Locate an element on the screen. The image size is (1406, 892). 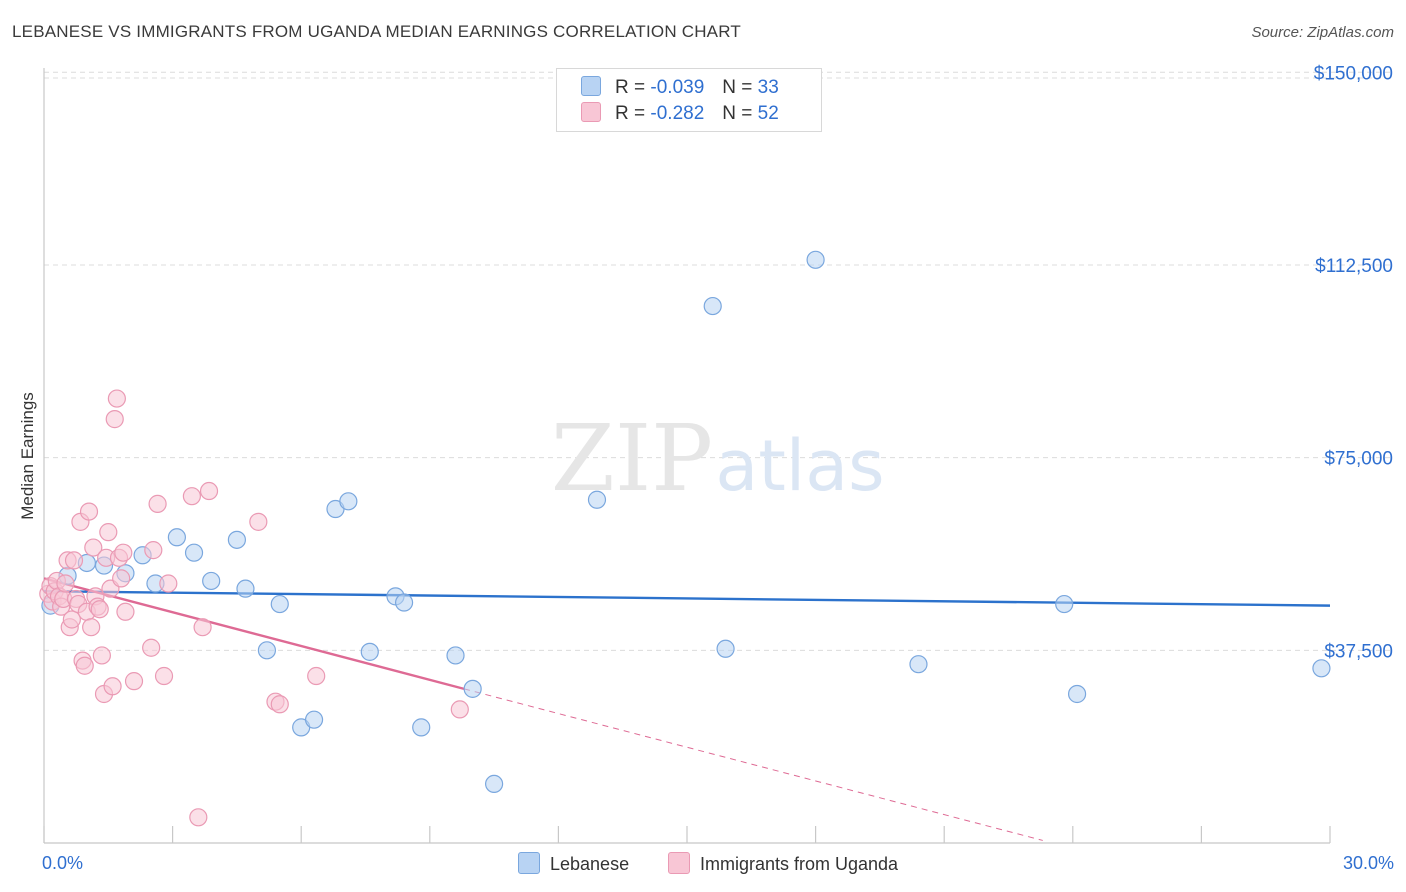
uganda-r-value: -0.282 is located at coordinates (677, 113).